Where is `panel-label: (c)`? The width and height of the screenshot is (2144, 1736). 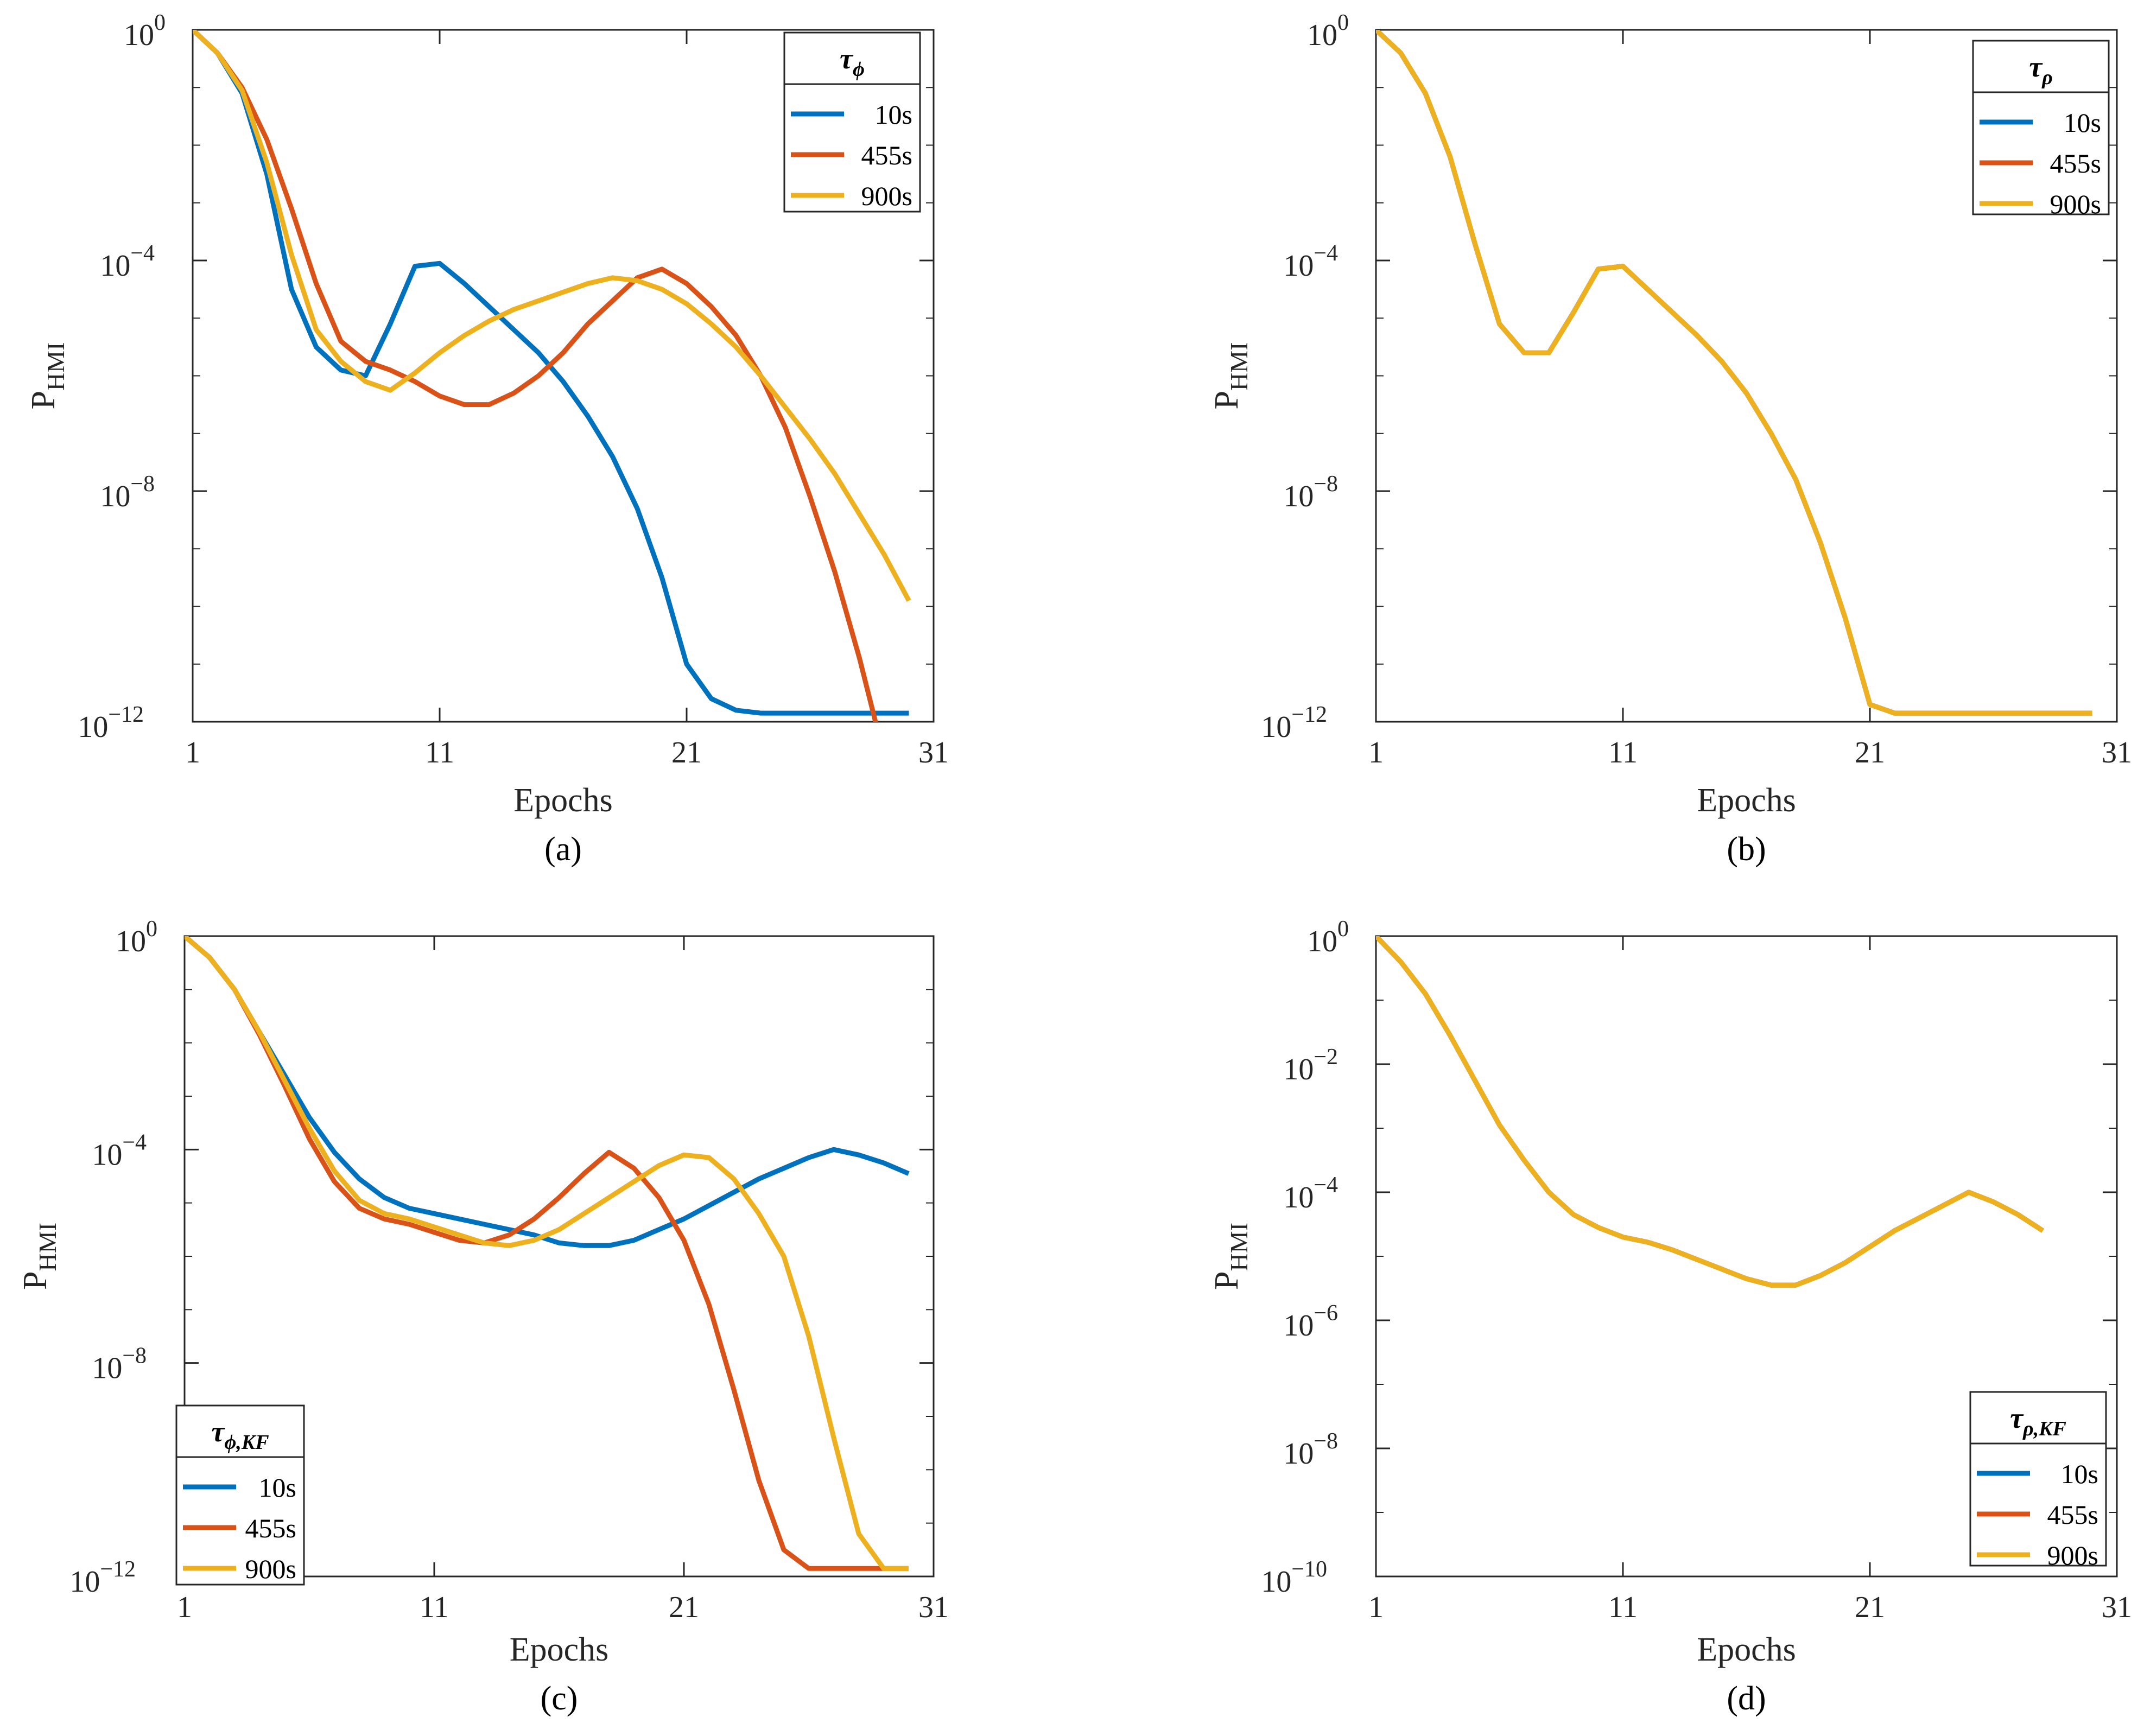 panel-label: (c) is located at coordinates (559, 1699).